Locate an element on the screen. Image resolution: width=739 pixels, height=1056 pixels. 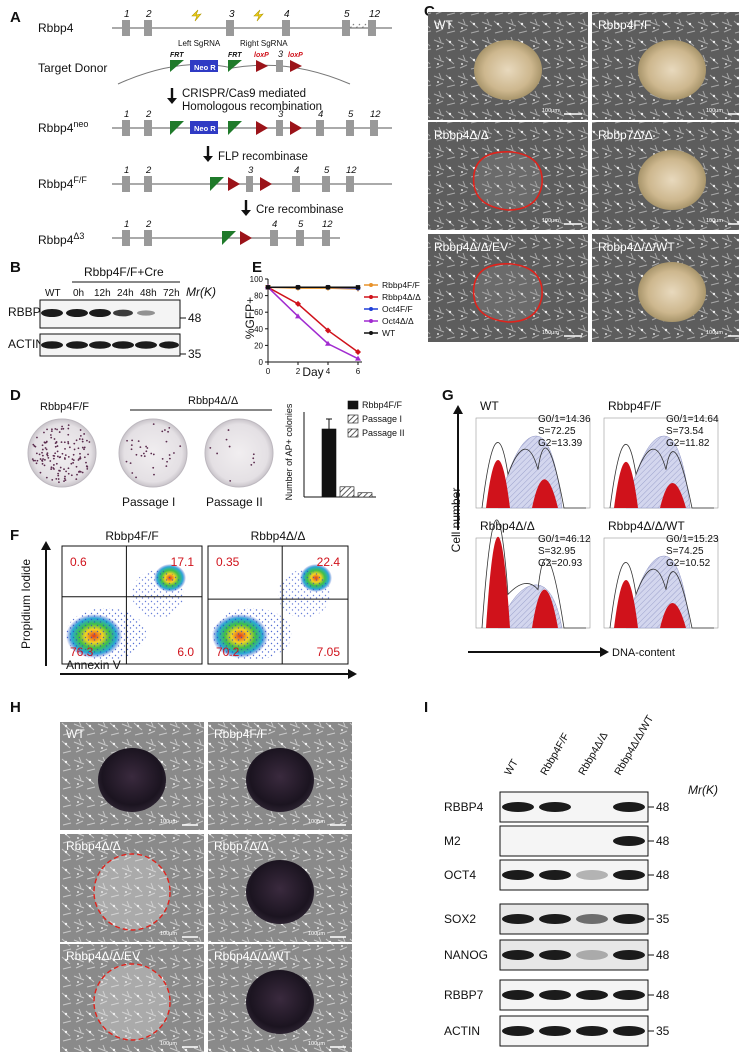
e-series-line is located at coordinates (313, 319).